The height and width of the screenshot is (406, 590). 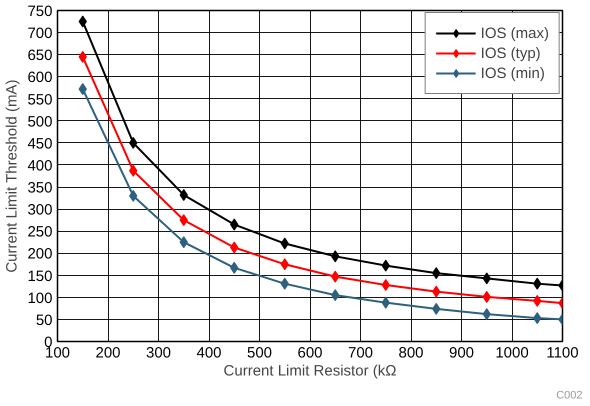 I want to click on y-tick-label: 700, so click(x=40, y=33).